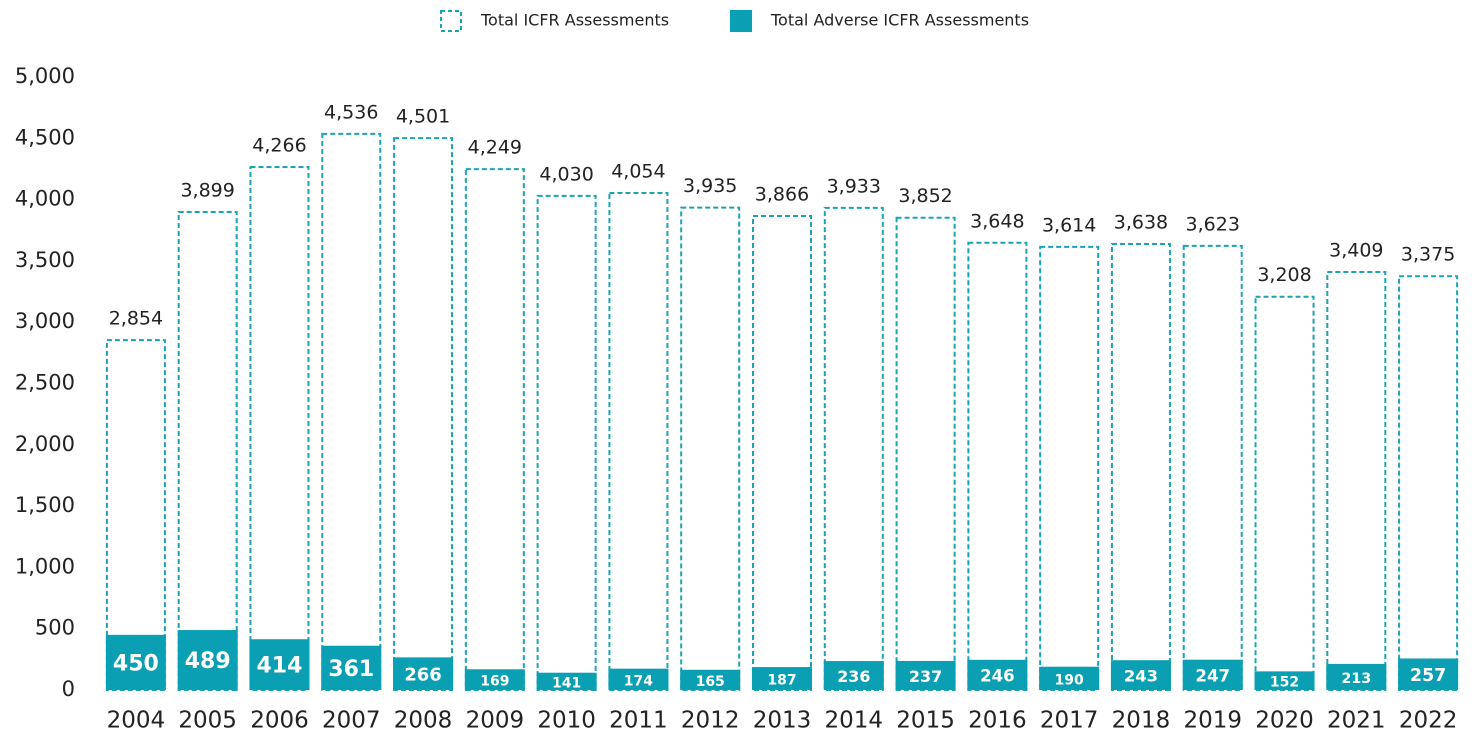  What do you see at coordinates (1356, 679) in the screenshot?
I see `data-label: 213` at bounding box center [1356, 679].